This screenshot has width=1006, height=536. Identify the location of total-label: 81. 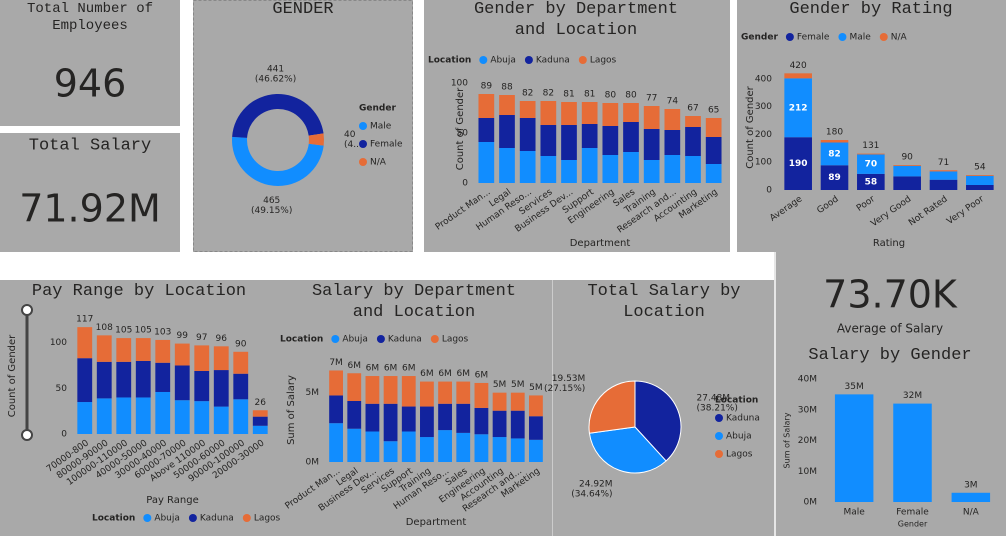
(568, 95).